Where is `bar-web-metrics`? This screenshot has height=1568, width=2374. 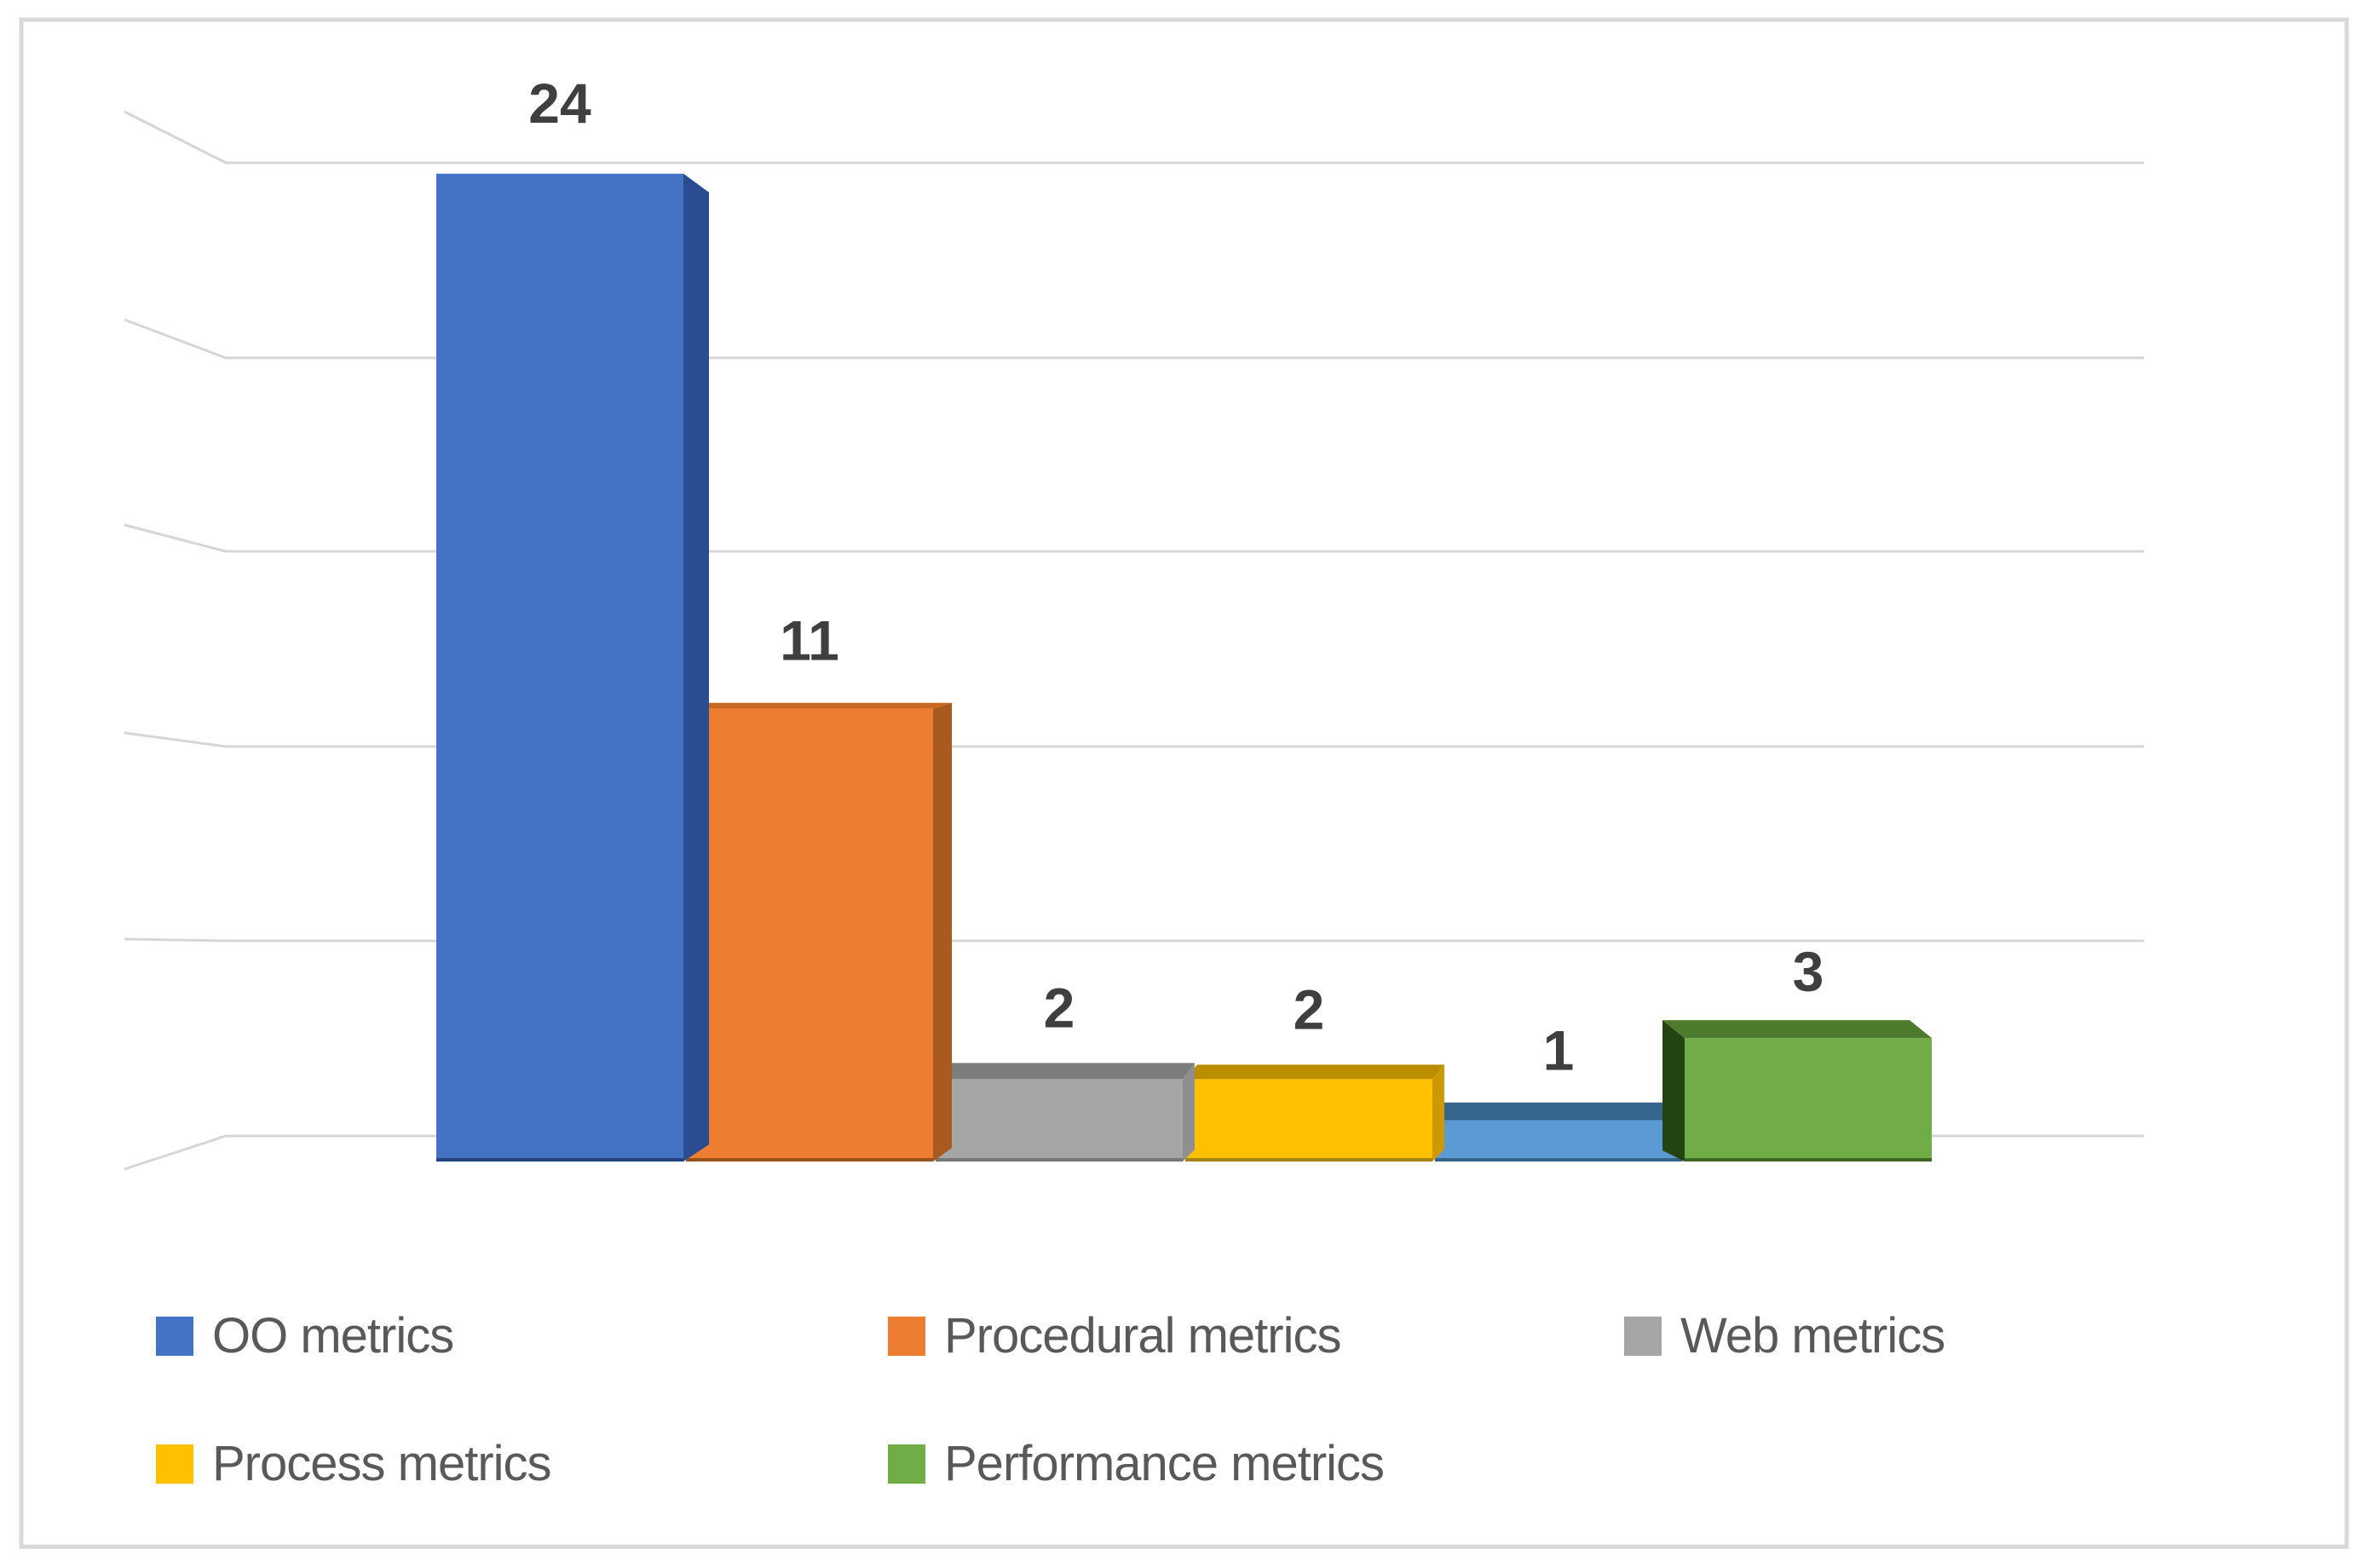 bar-web-metrics is located at coordinates (1066, 1112).